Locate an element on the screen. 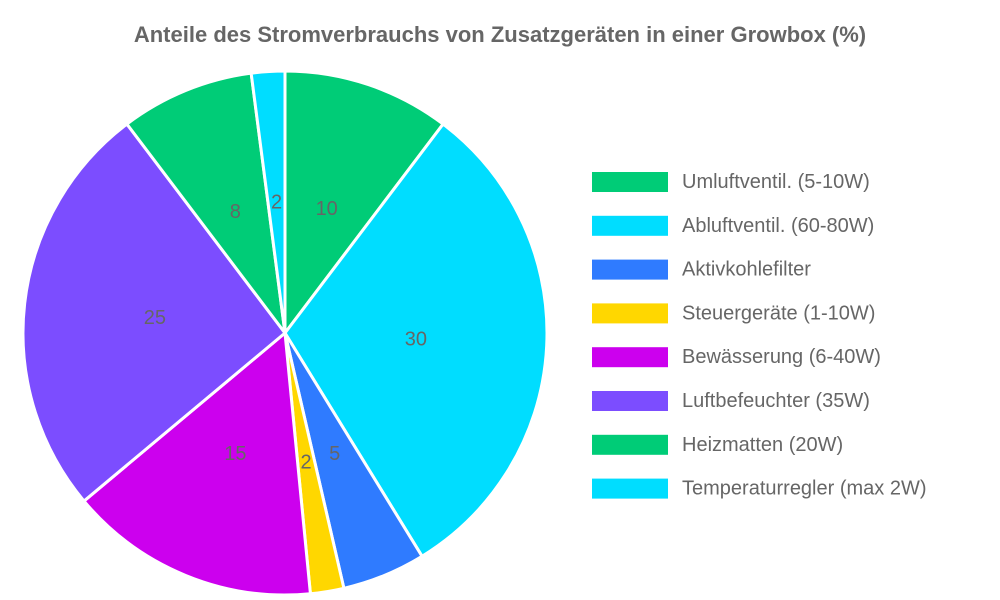  legend-item-6: Luftbefeuchter (35W) is located at coordinates (731, 401).